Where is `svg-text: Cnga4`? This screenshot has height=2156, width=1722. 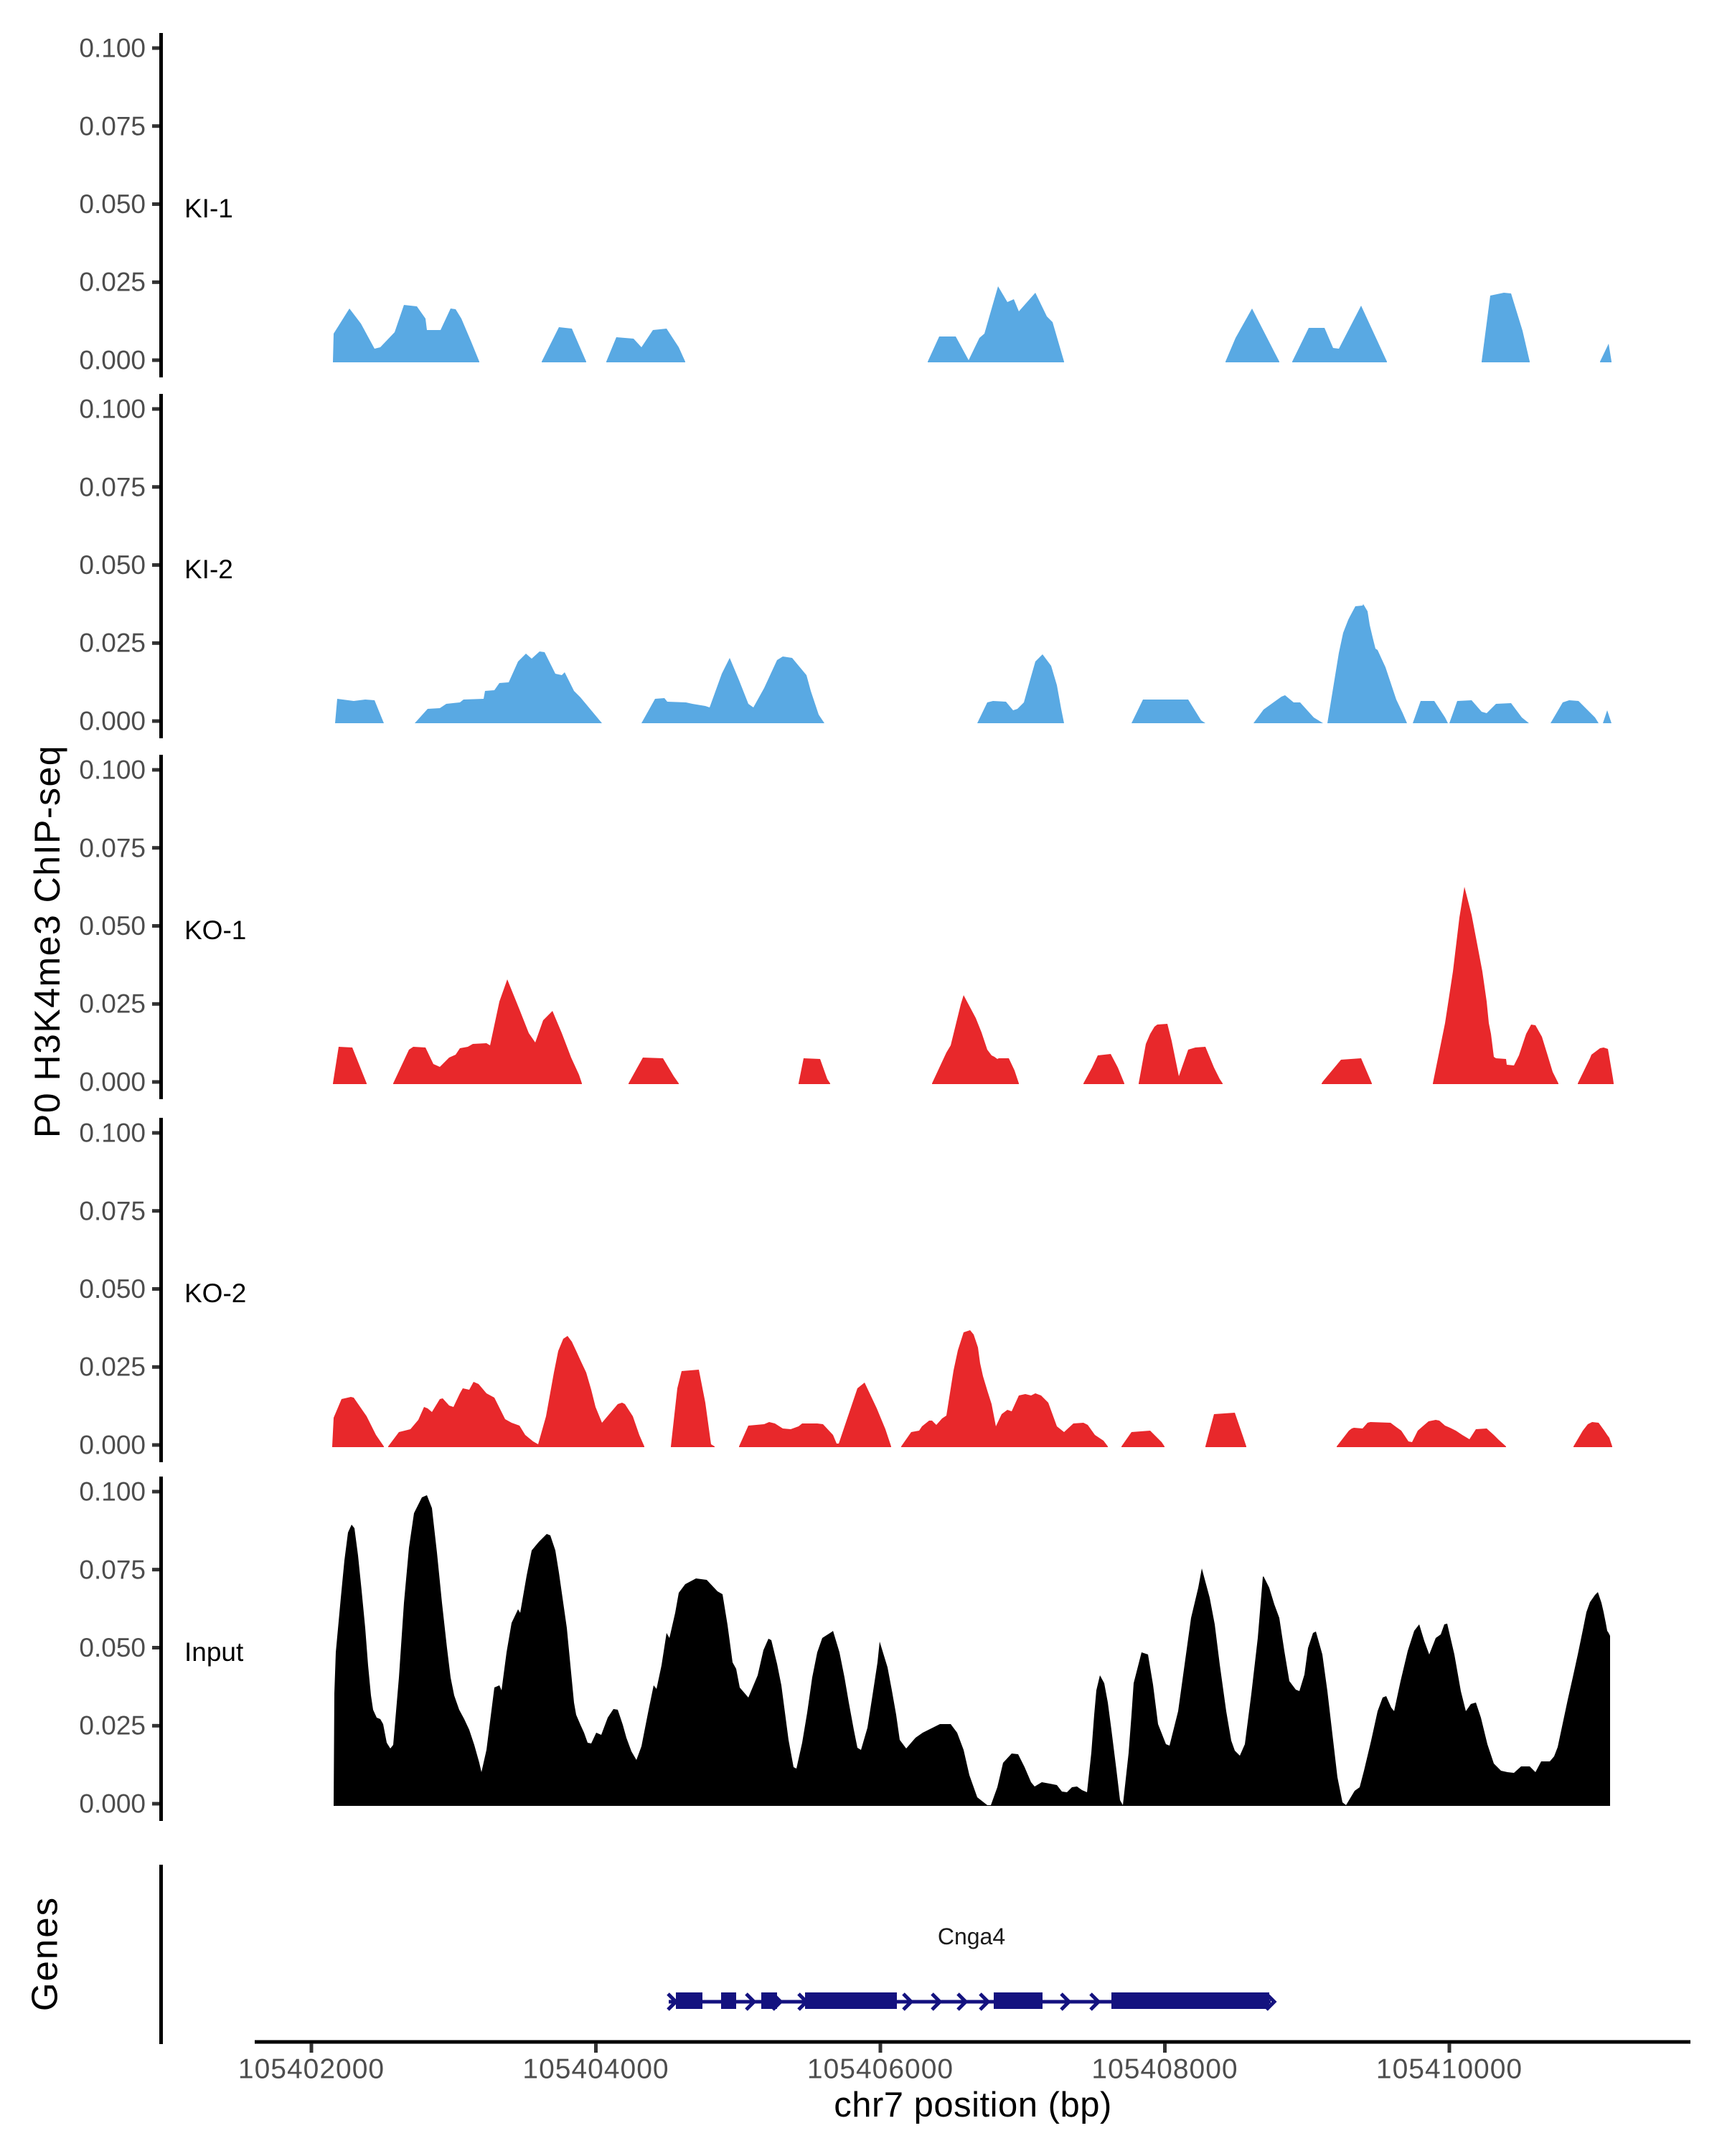
svg-text: Cnga4 is located at coordinates (971, 1936).